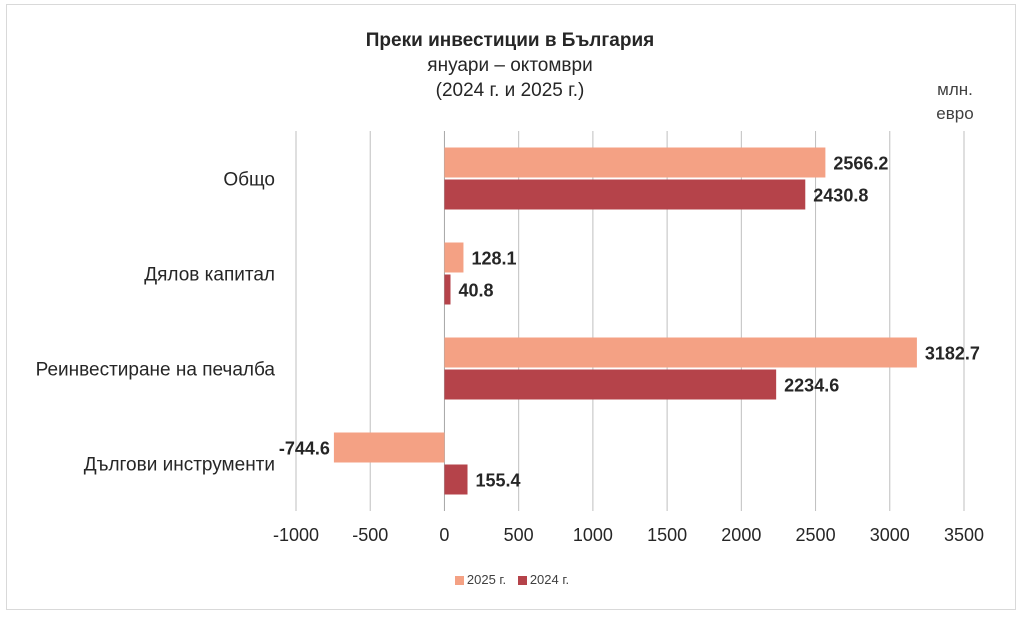 The height and width of the screenshot is (621, 1024). I want to click on x-tick-label: -500, so click(370, 535).